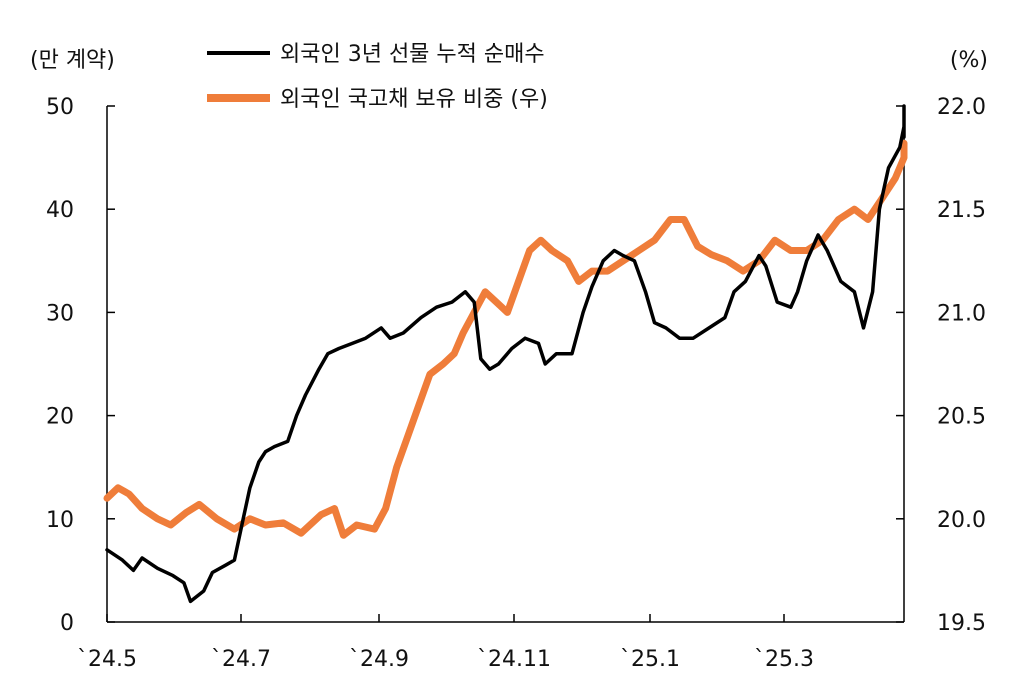 This screenshot has height=694, width=1016. Describe the element at coordinates (67, 623) in the screenshot. I see `left-tick-label: 0` at that location.